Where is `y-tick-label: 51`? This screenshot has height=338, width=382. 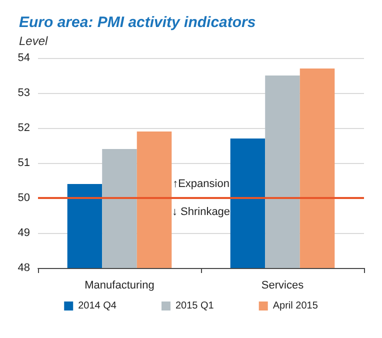
y-tick-label: 51 is located at coordinates (24, 163).